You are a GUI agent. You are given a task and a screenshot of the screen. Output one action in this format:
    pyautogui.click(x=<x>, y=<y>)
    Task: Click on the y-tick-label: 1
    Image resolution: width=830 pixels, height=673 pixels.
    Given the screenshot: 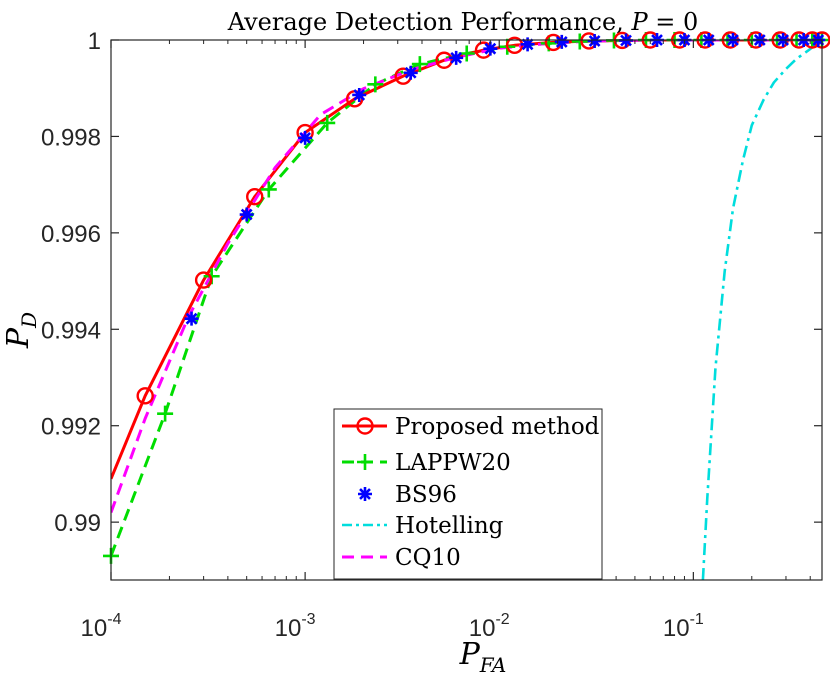 What is the action you would take?
    pyautogui.click(x=94, y=41)
    